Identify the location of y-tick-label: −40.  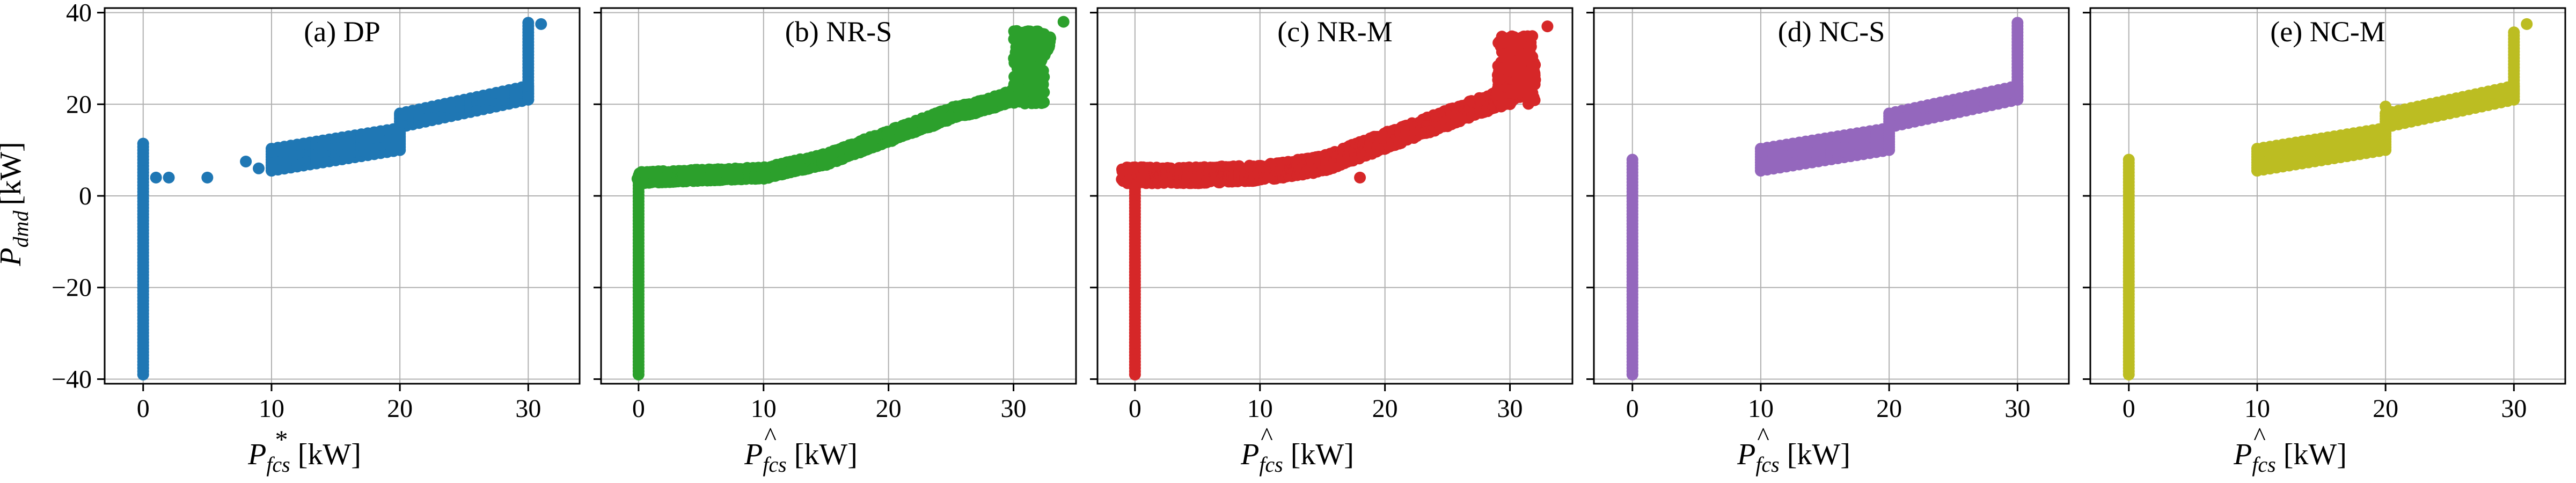
(72, 379).